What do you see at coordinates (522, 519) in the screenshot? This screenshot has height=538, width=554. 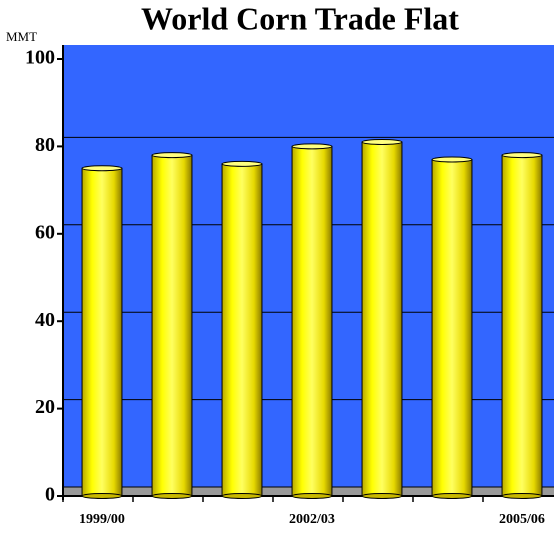 I see `x-tick-label: 2005/06` at bounding box center [522, 519].